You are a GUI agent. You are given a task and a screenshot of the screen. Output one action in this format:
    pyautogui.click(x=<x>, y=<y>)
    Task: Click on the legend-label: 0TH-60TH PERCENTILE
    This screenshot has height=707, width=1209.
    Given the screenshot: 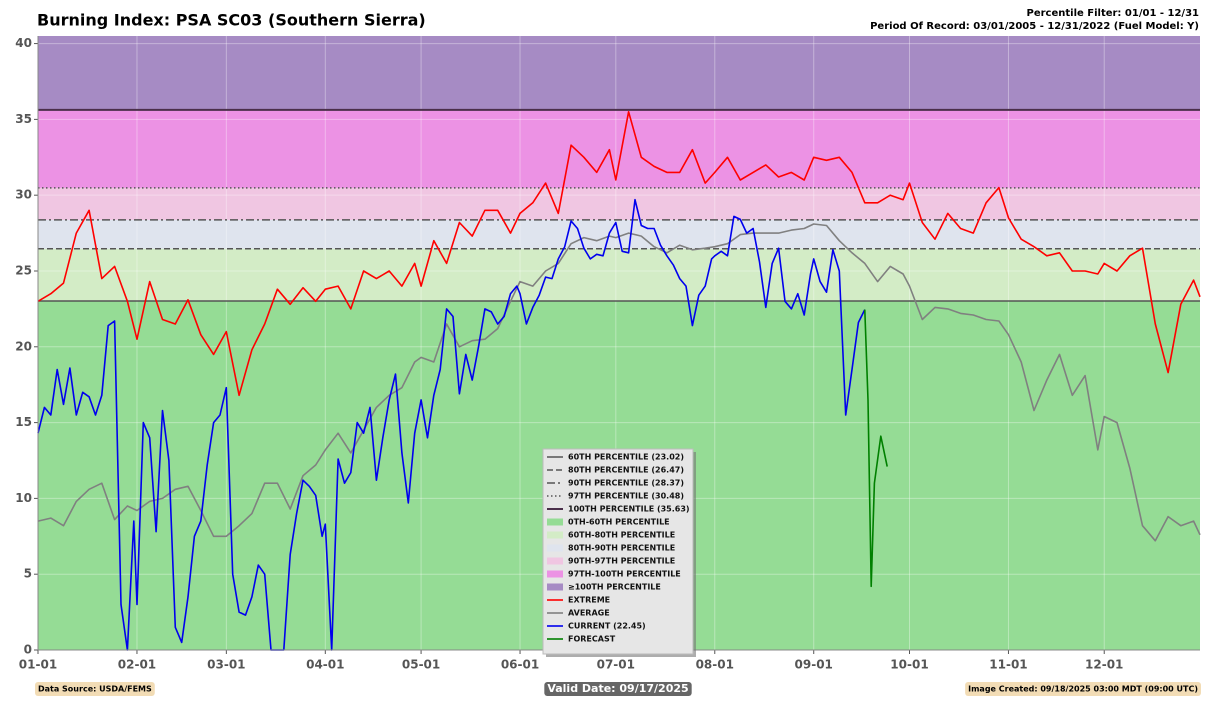 What is the action you would take?
    pyautogui.click(x=619, y=522)
    